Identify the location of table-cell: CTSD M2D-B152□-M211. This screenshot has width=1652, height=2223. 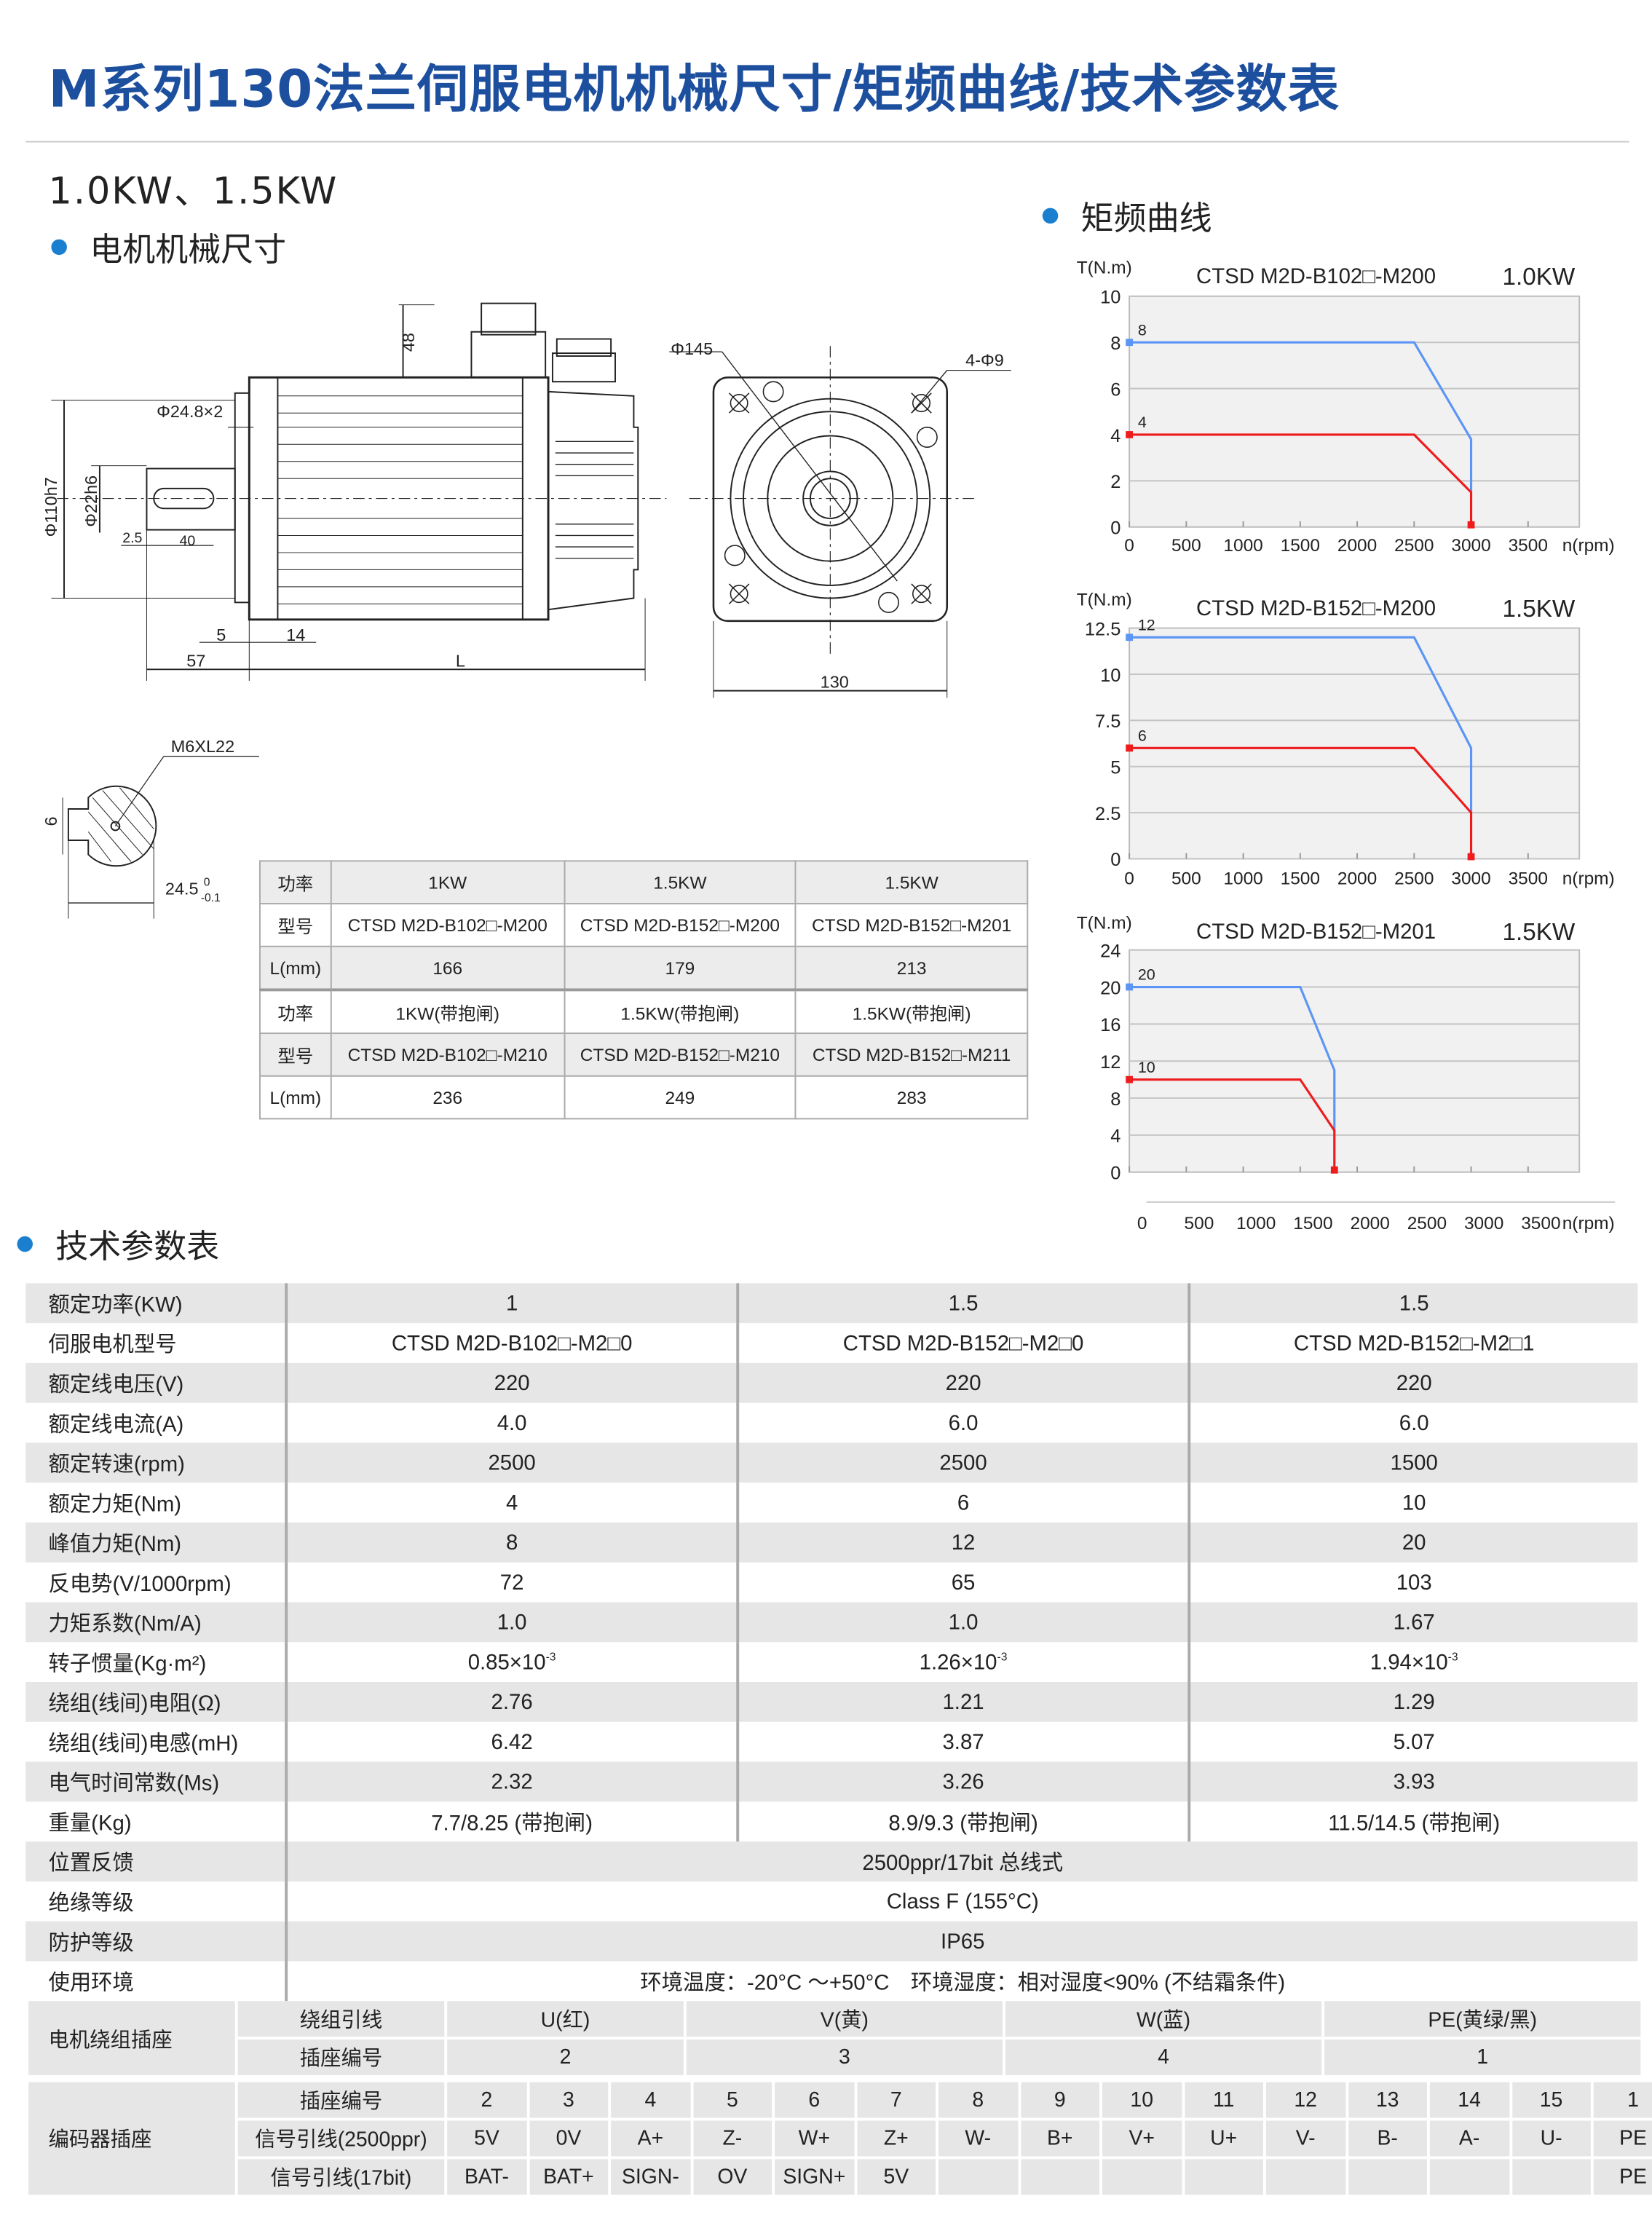
(912, 1054).